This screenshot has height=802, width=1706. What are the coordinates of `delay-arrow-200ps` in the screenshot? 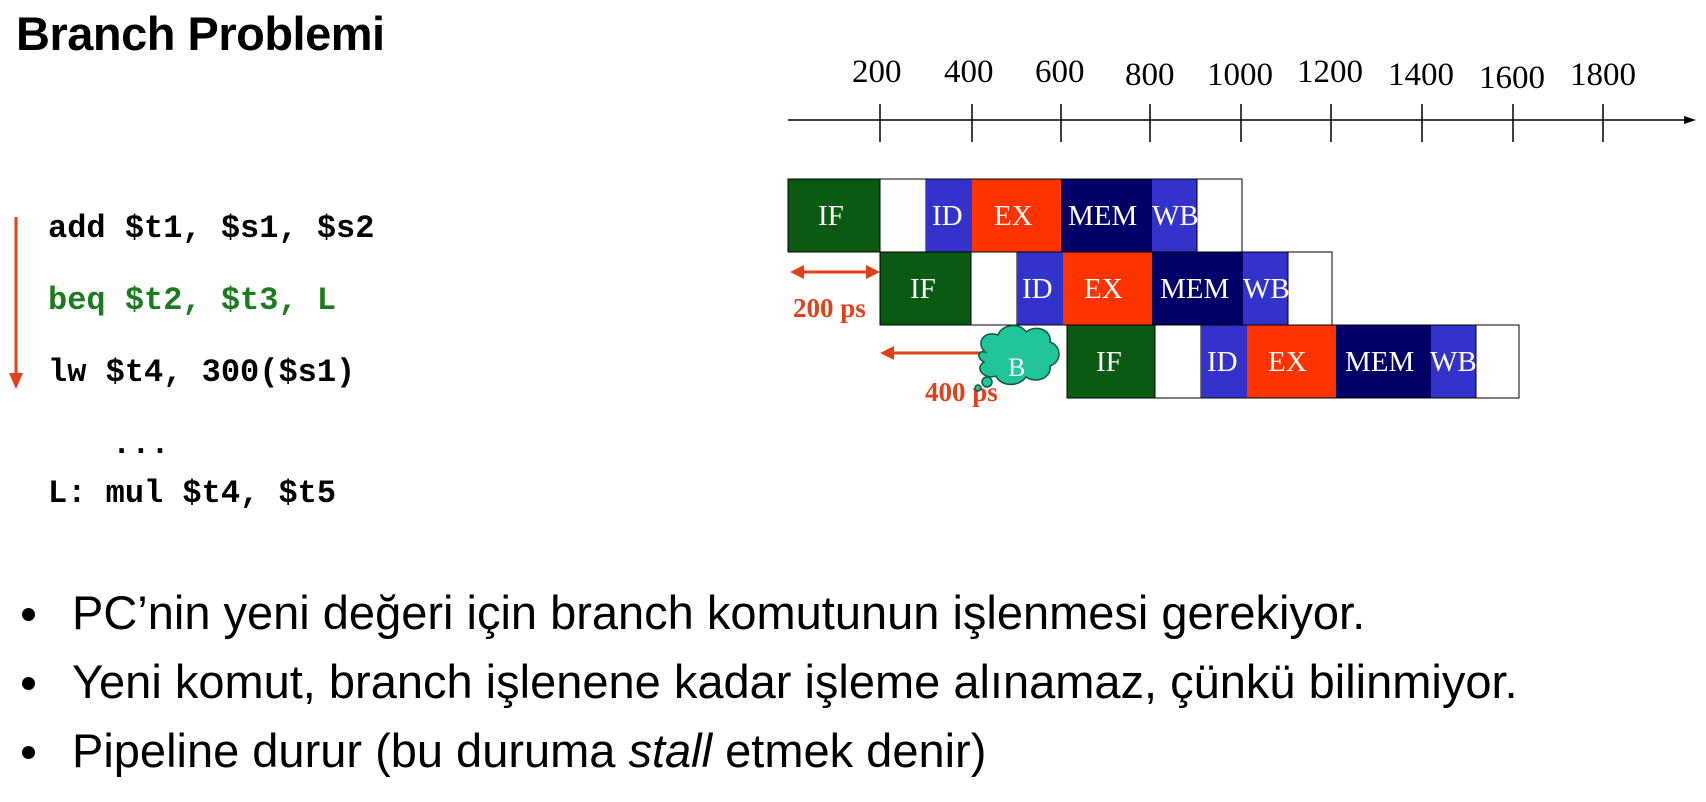 It's located at (835, 272).